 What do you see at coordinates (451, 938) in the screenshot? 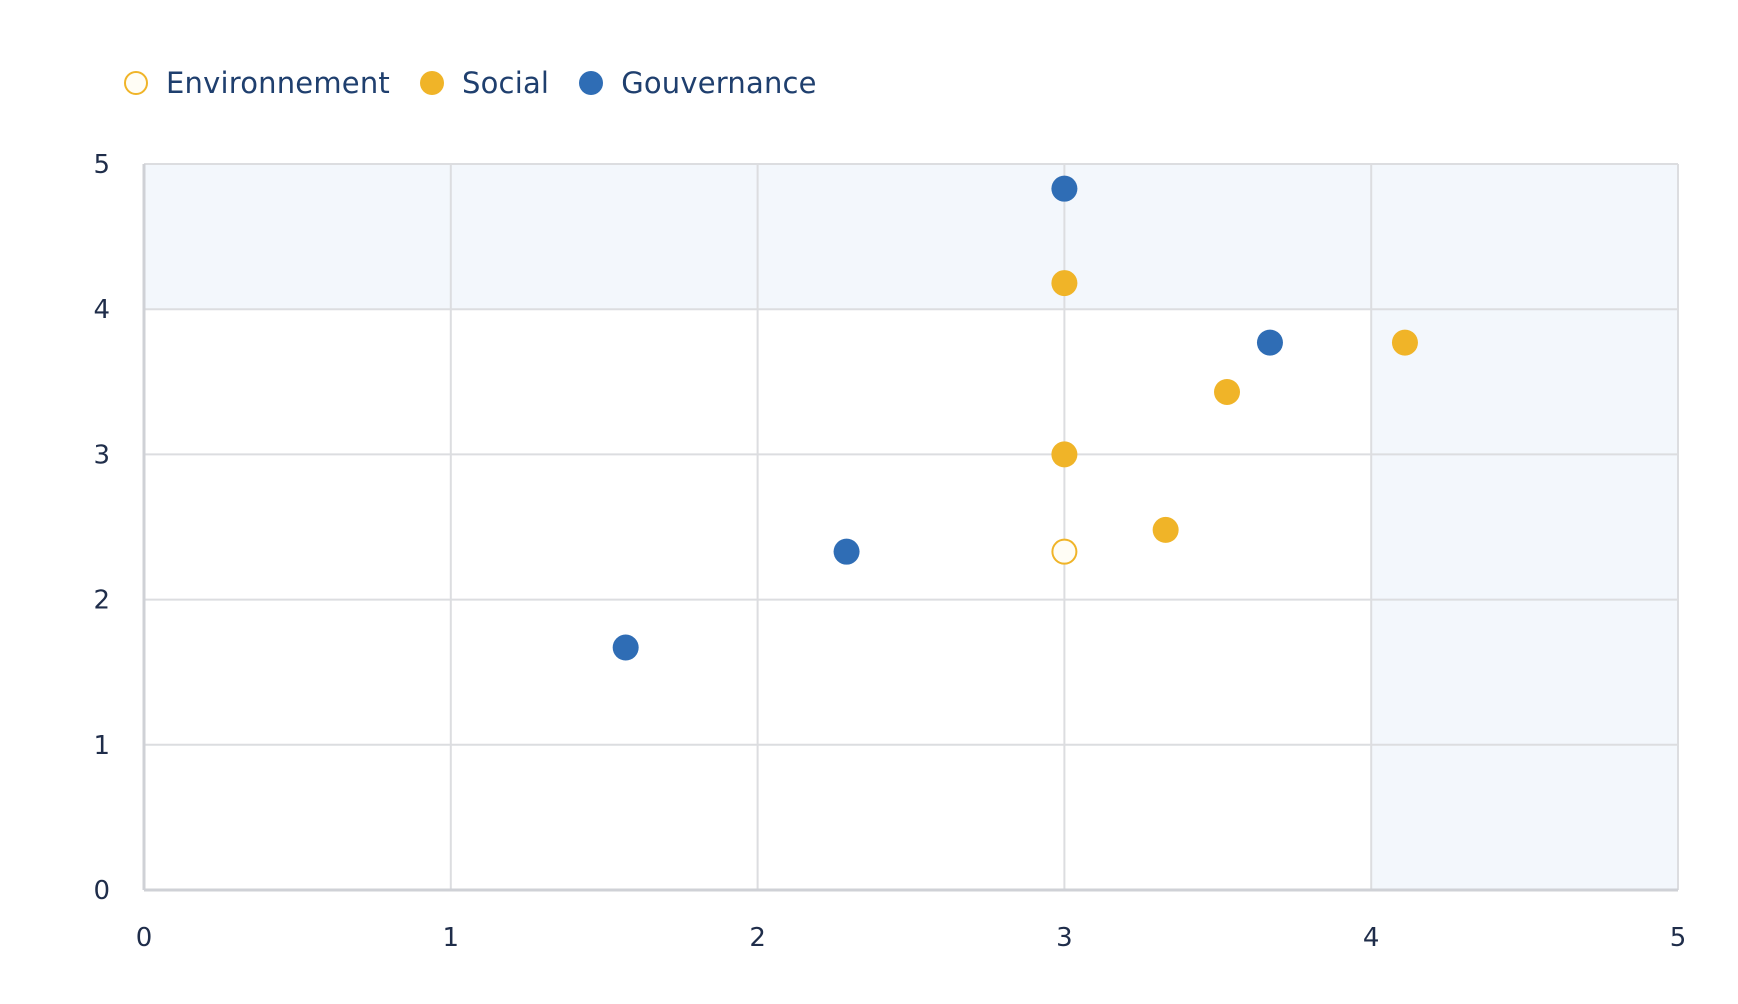
I see `x-tick-label: 1` at bounding box center [451, 938].